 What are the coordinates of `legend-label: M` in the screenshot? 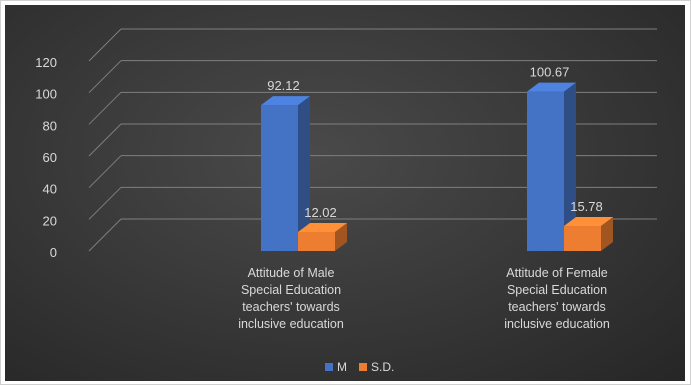 It's located at (342, 367).